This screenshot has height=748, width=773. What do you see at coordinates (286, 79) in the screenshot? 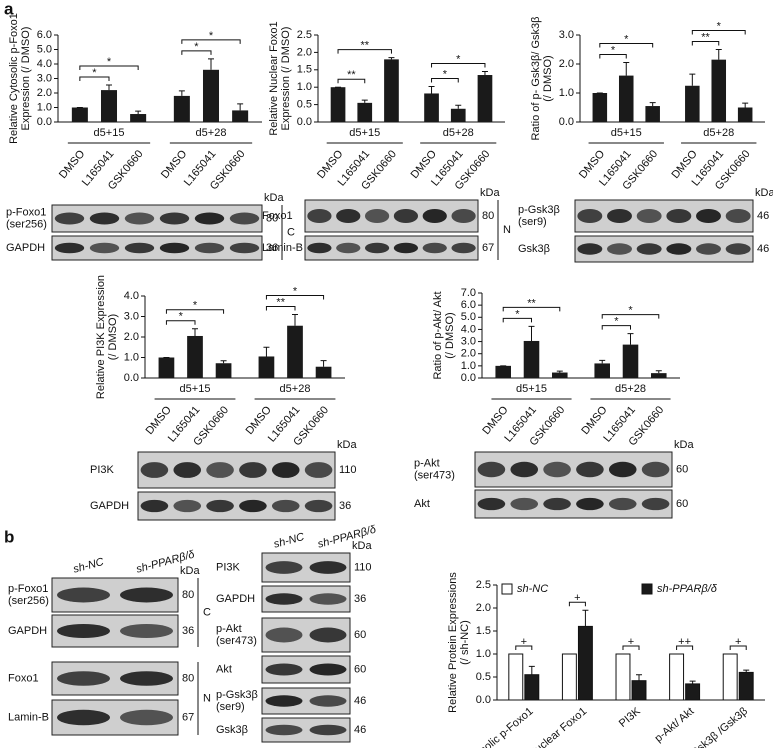
I see `y-axis-label: Expression (/ DMSO)` at bounding box center [286, 79].